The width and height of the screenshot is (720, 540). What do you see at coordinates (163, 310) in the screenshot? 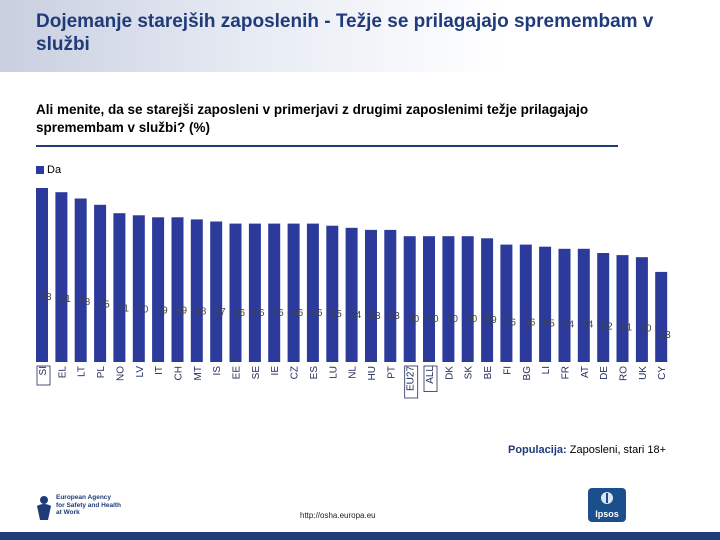
I see `value-label-IT: 69` at bounding box center [163, 310].